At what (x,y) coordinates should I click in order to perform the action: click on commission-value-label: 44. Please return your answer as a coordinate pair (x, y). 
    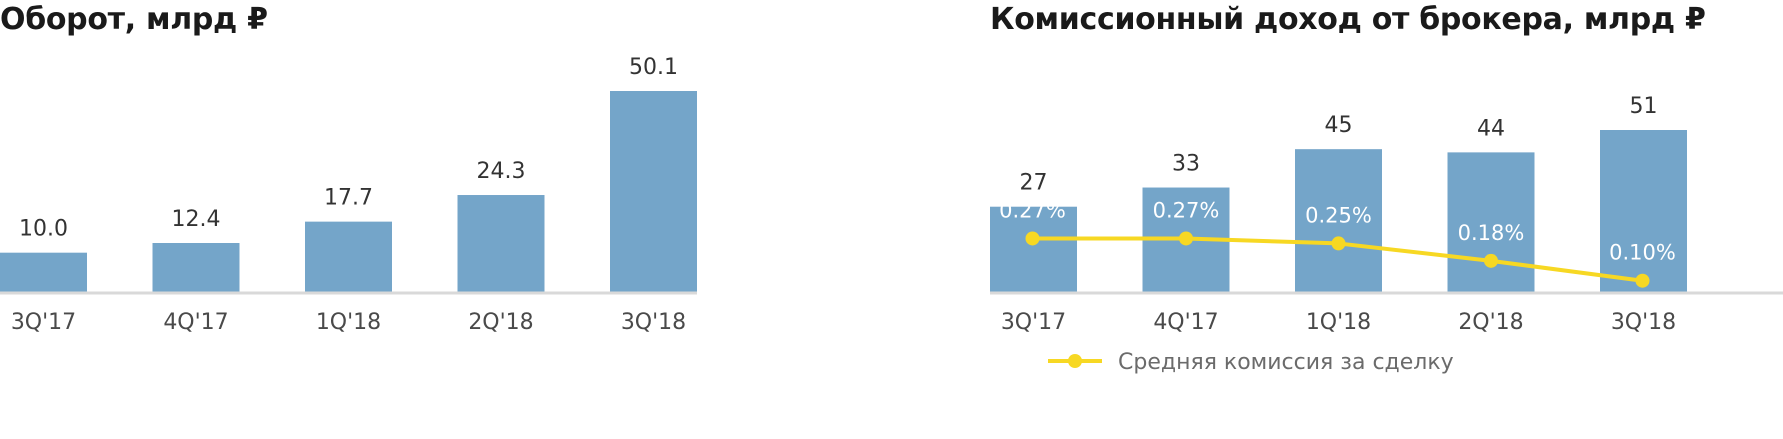
    Looking at the image, I should click on (1491, 128).